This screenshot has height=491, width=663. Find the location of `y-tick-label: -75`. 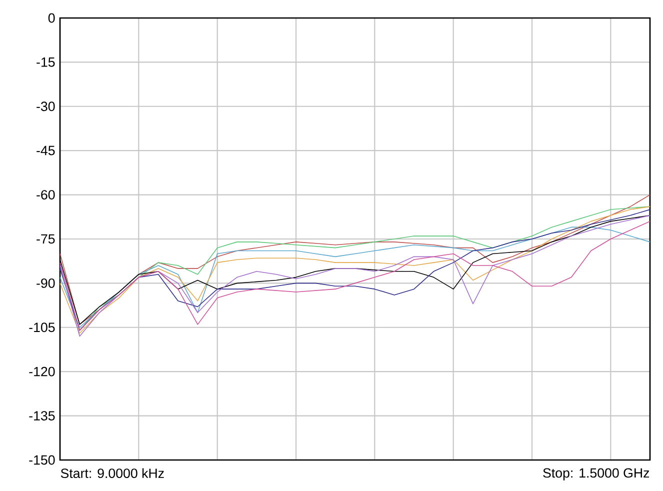

y-tick-label: -75 is located at coordinates (45, 239).